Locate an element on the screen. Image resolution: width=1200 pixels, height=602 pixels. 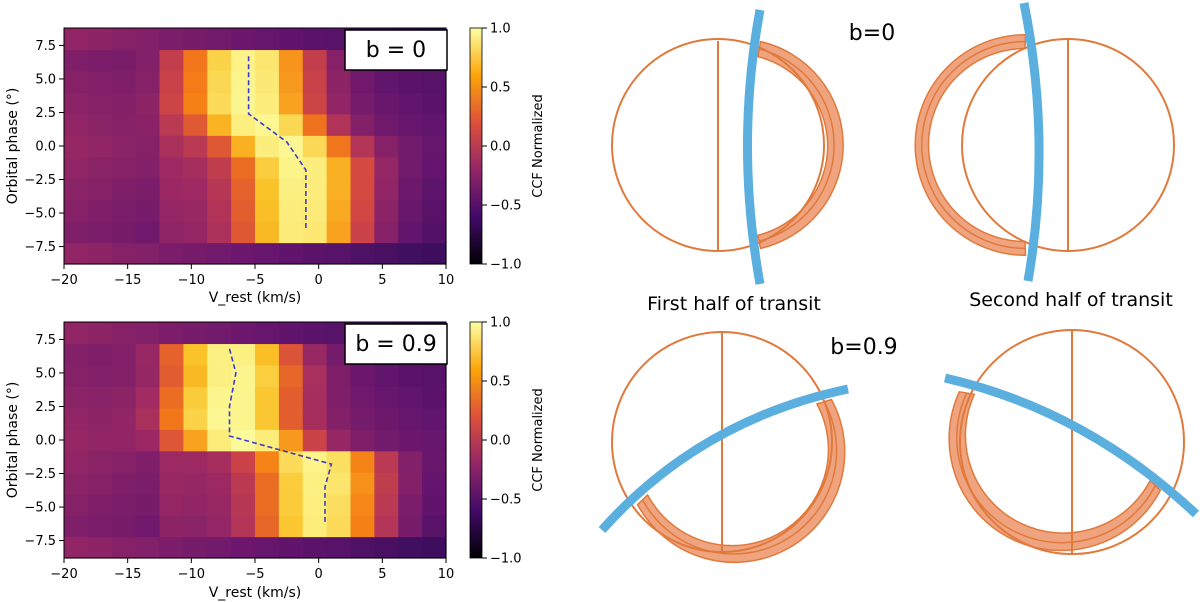
colorbar-tick-label: 1.0 is located at coordinates (500, 29).